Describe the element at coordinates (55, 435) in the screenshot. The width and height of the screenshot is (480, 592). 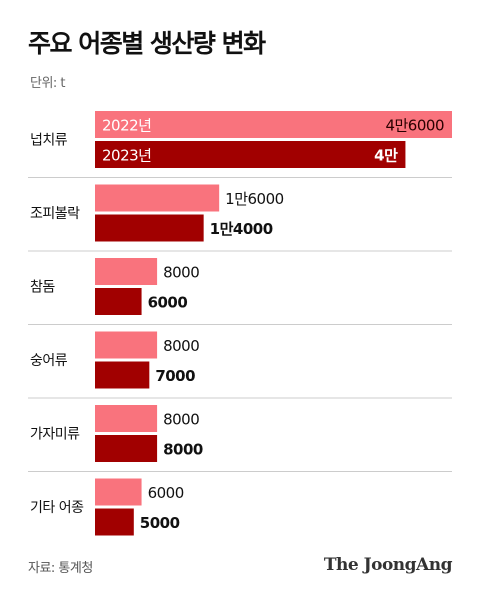
I see `category-label: 가자미류` at that location.